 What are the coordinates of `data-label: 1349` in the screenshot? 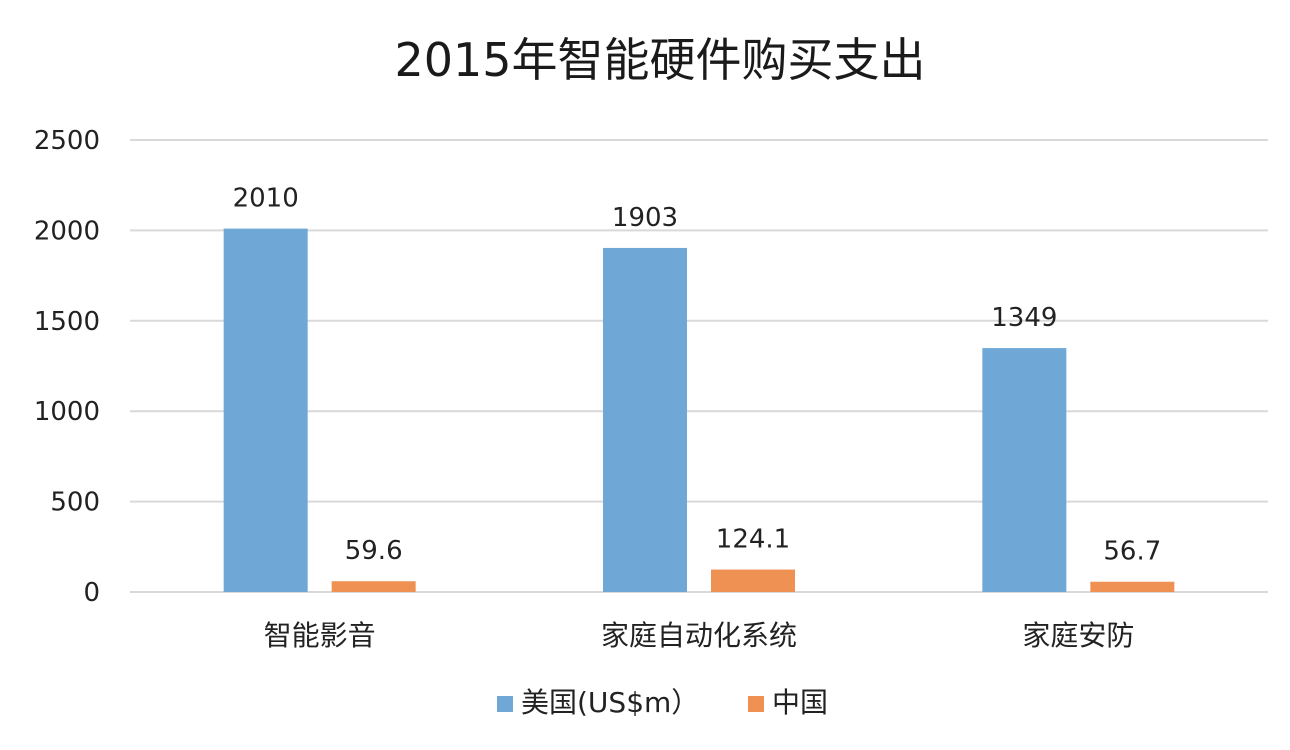 It's located at (1024, 318).